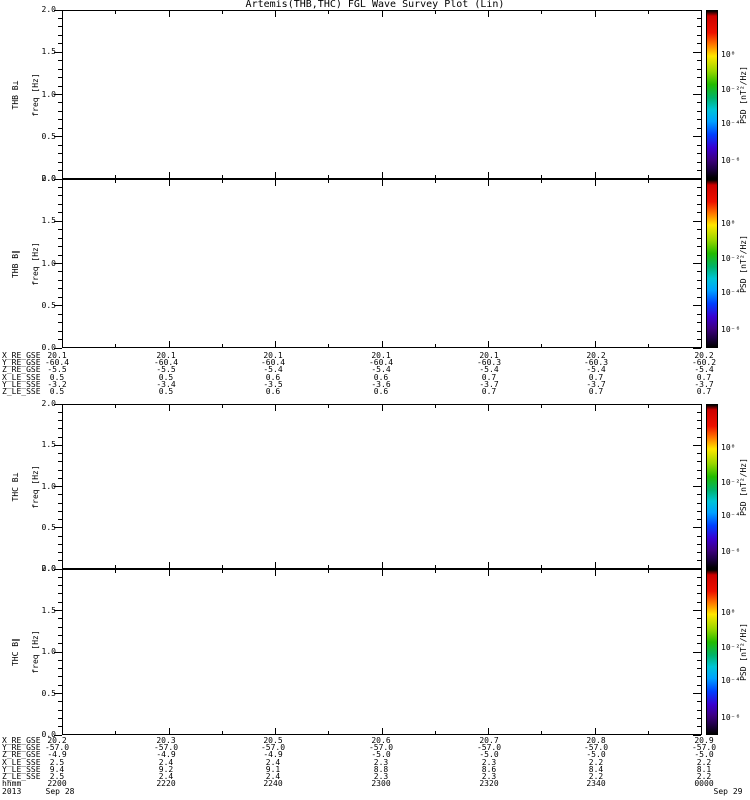  I want to click on time-tick-label: 2220, so click(166, 783).